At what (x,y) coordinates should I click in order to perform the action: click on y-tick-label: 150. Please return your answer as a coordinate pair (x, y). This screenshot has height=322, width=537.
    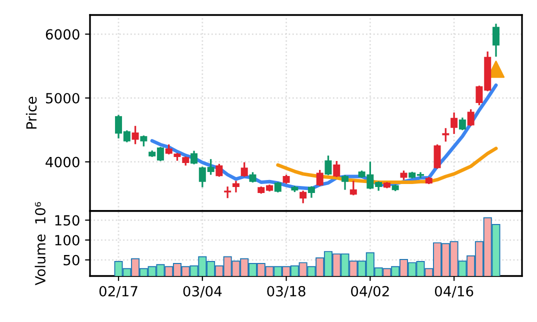
    Looking at the image, I should click on (67, 220).